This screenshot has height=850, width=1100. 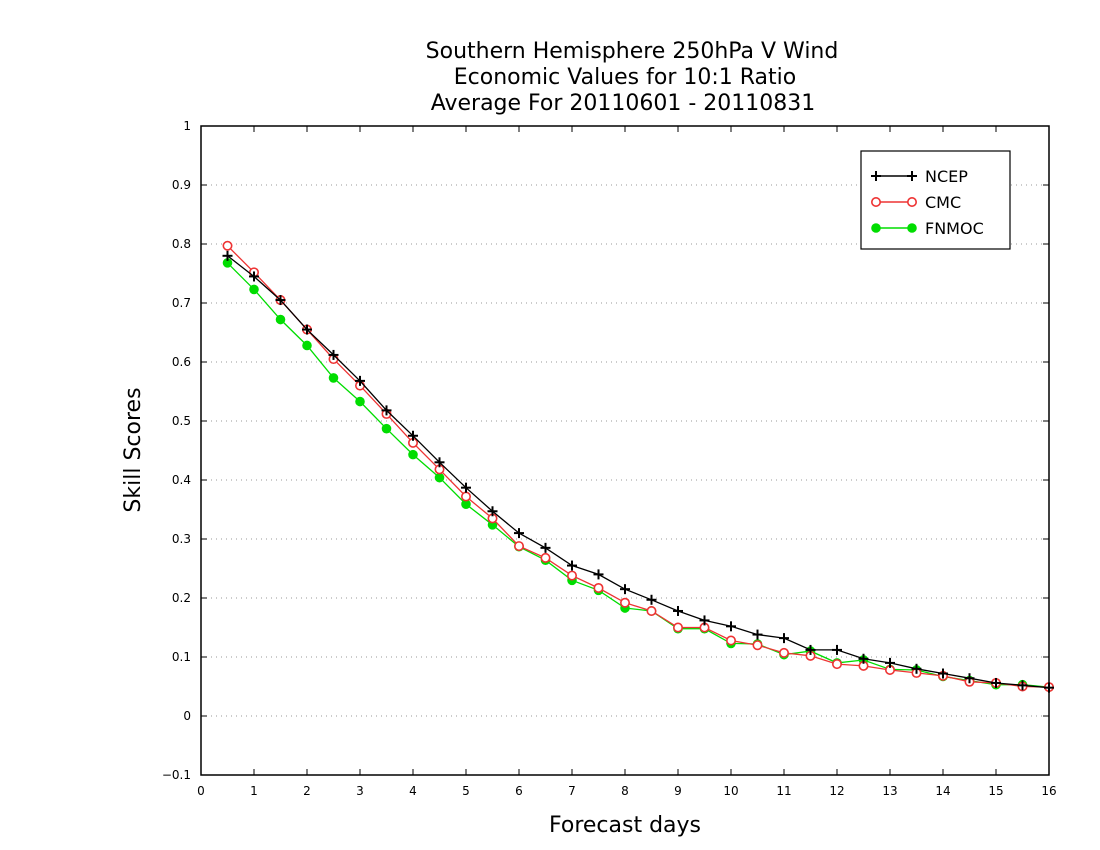 I want to click on y-tick-label: 0.3, so click(x=181, y=539).